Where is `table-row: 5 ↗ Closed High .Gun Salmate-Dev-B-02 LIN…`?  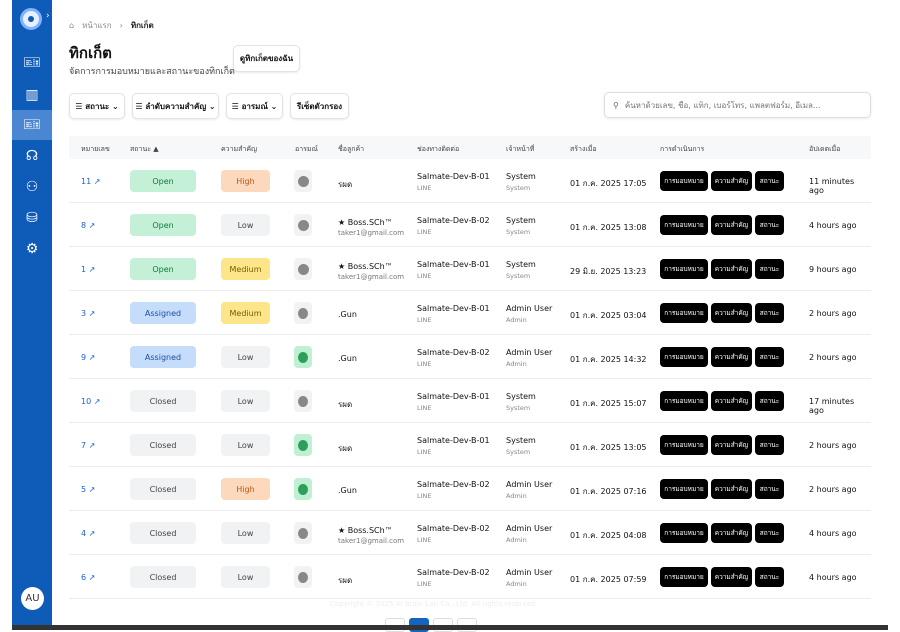
table-row: 5 ↗ Closed High .Gun Salmate-Dev-B-02 LIN… is located at coordinates (470, 489).